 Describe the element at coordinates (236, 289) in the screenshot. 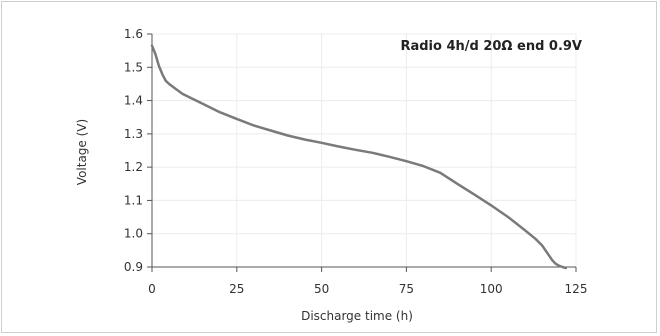

I see `x-tick-label: 25` at that location.